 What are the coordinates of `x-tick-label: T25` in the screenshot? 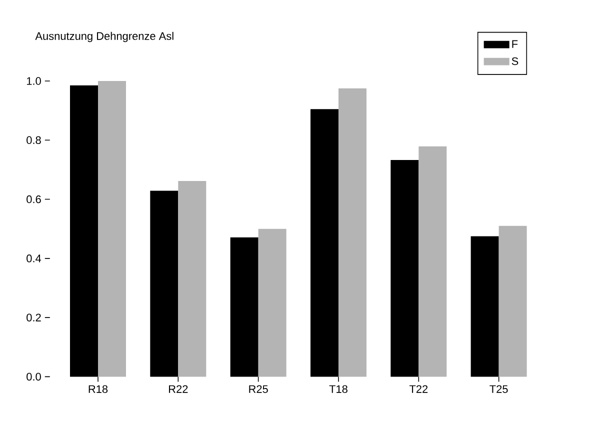 It's located at (499, 389).